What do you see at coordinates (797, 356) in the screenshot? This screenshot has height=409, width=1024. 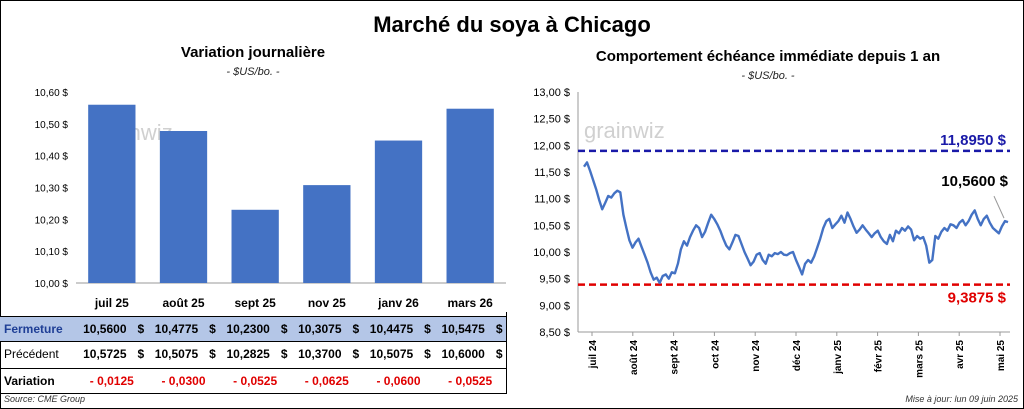 I see `x-tick-label: déc 24` at bounding box center [797, 356].